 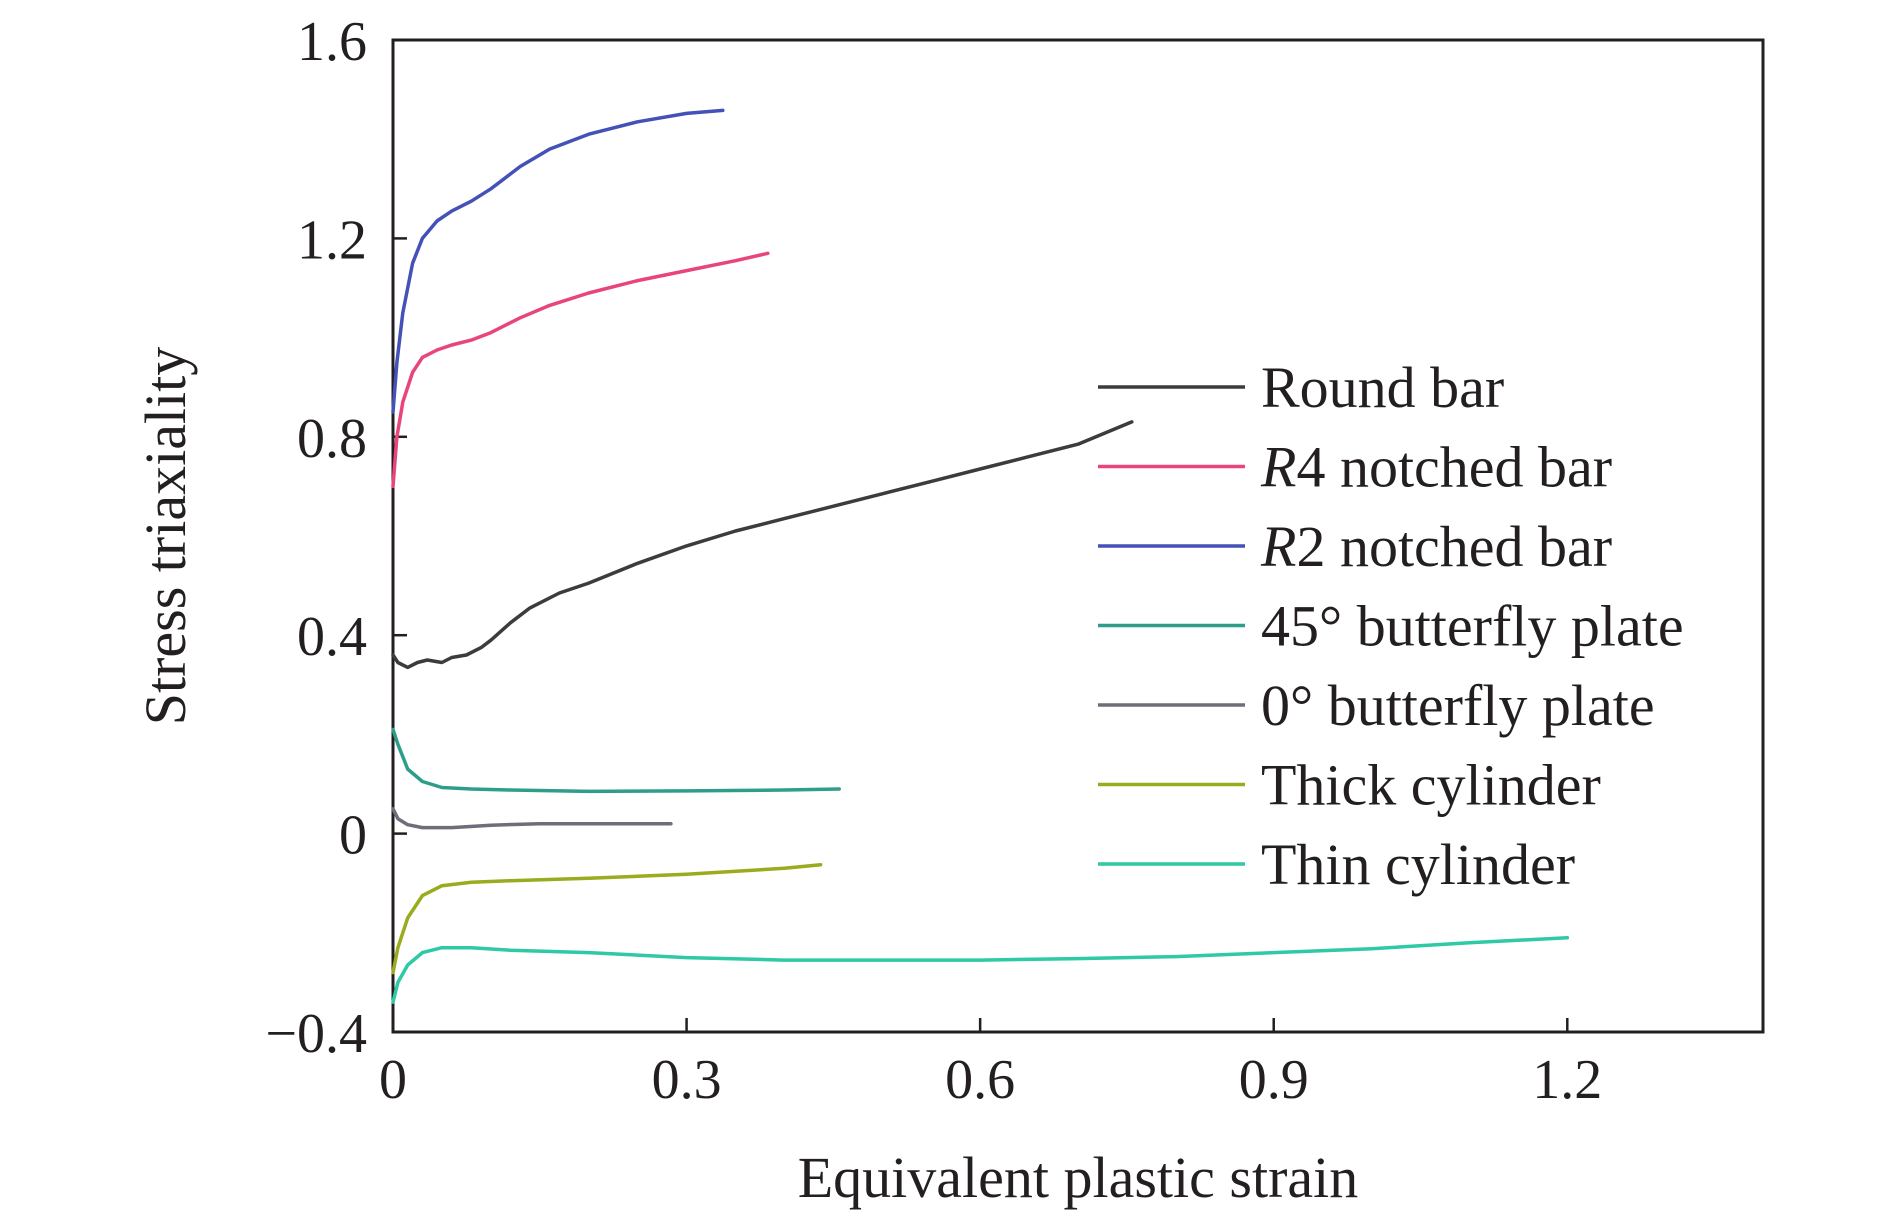 What do you see at coordinates (1274, 1080) in the screenshot?
I see `x-tick-label: 0.9` at bounding box center [1274, 1080].